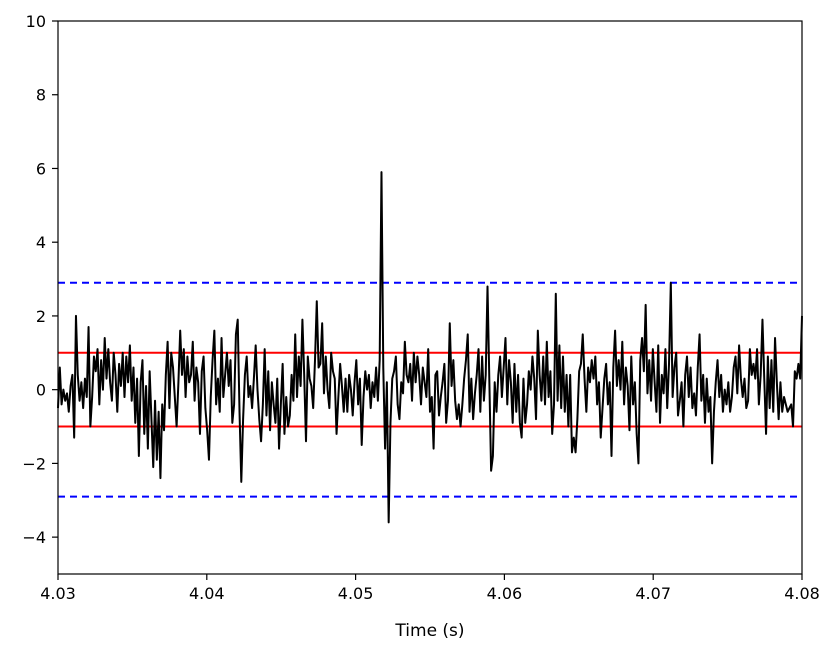 The height and width of the screenshot is (649, 835). I want to click on y-tick-label: 8, so click(41, 95).